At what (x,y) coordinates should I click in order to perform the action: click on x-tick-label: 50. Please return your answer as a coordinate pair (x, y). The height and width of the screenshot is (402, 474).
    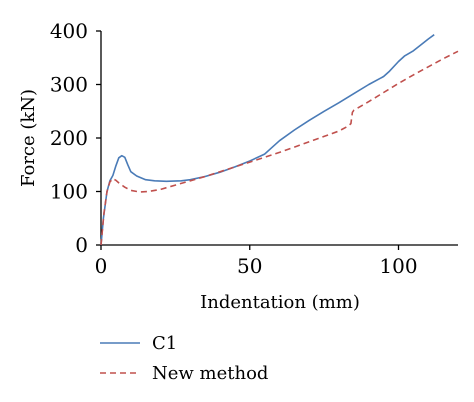
    Looking at the image, I should click on (249, 266).